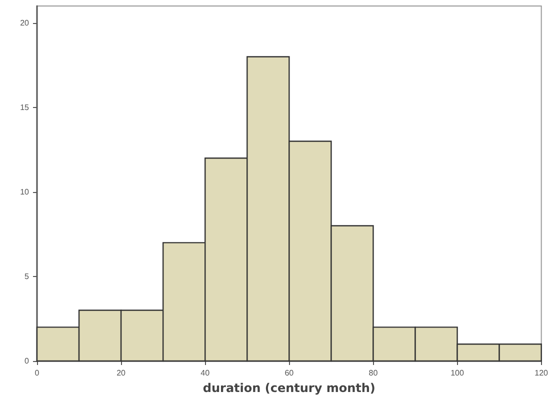 Image resolution: width=551 pixels, height=400 pixels. I want to click on x-tick-label: 40, so click(205, 373).